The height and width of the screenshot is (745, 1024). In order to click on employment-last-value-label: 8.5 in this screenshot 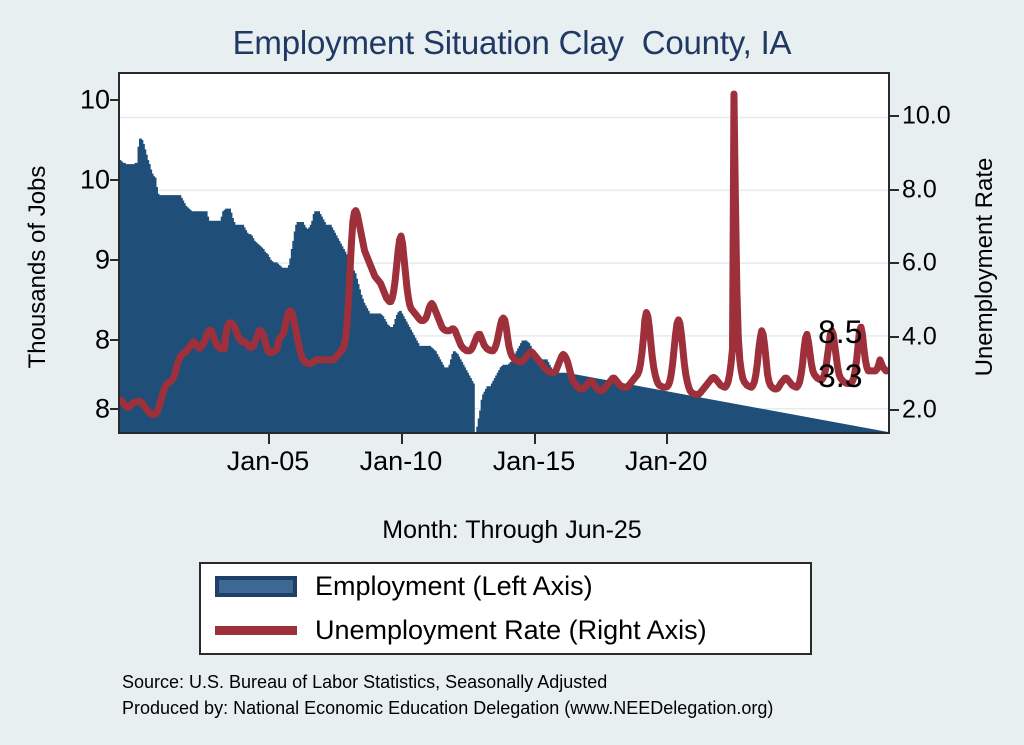, I will do `click(840, 332)`.